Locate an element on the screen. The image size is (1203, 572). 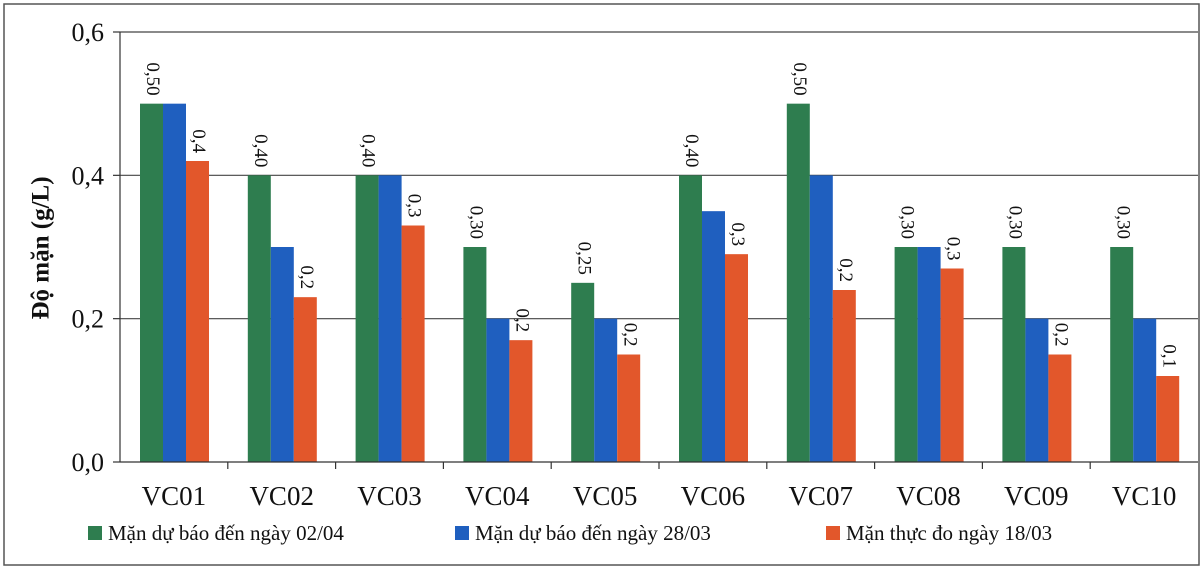
x-category-label: VC02 is located at coordinates (281, 496).